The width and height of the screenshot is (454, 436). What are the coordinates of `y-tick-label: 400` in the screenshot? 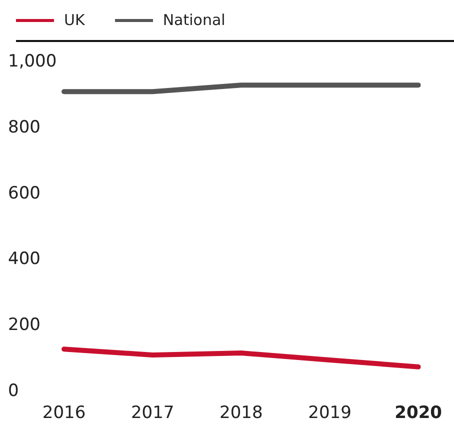 It's located at (24, 259).